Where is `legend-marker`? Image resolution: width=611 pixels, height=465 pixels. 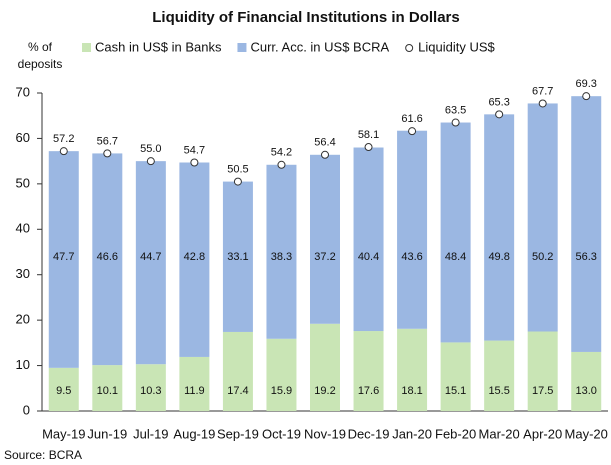
legend-marker is located at coordinates (409, 48).